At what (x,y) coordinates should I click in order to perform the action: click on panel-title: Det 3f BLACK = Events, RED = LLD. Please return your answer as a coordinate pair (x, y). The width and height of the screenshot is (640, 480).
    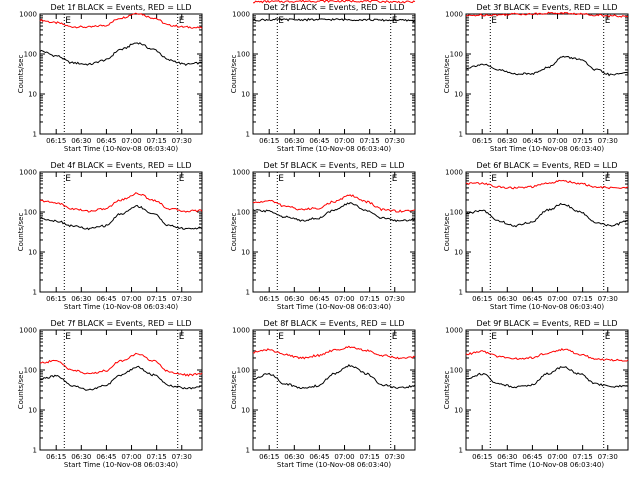
    Looking at the image, I should click on (546, 7).